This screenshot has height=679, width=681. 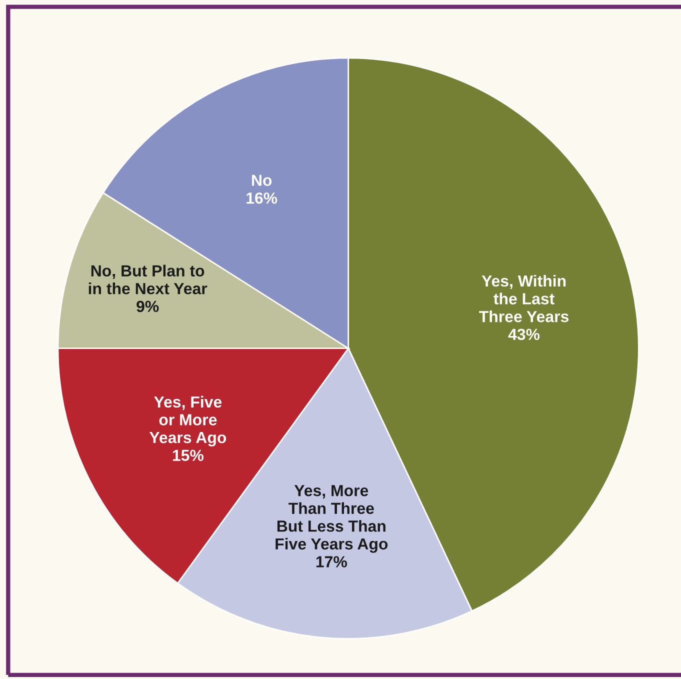 I want to click on slice-label: Yes, More Than Three But Less Than Five Years Ago, so click(x=332, y=519).